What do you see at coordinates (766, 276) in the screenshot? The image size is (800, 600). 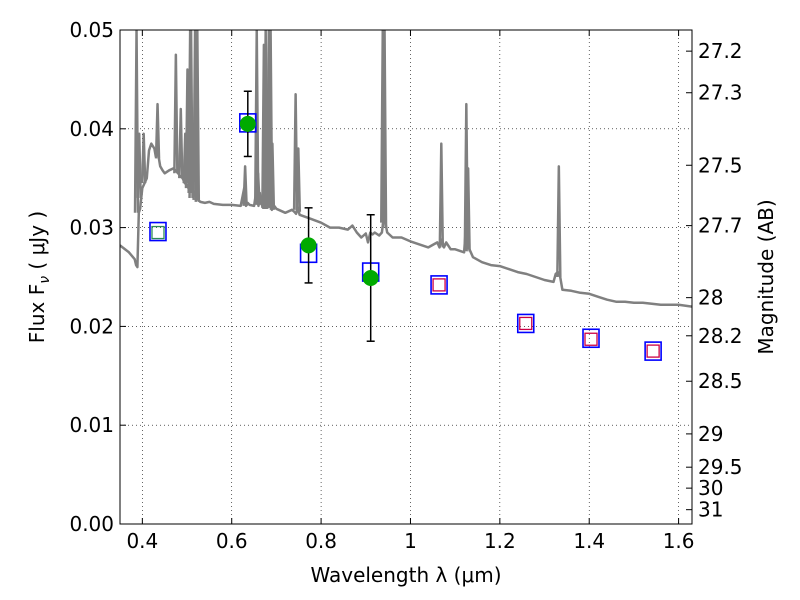 I see `y2-axis-label: Magnitude (AB)` at bounding box center [766, 276].